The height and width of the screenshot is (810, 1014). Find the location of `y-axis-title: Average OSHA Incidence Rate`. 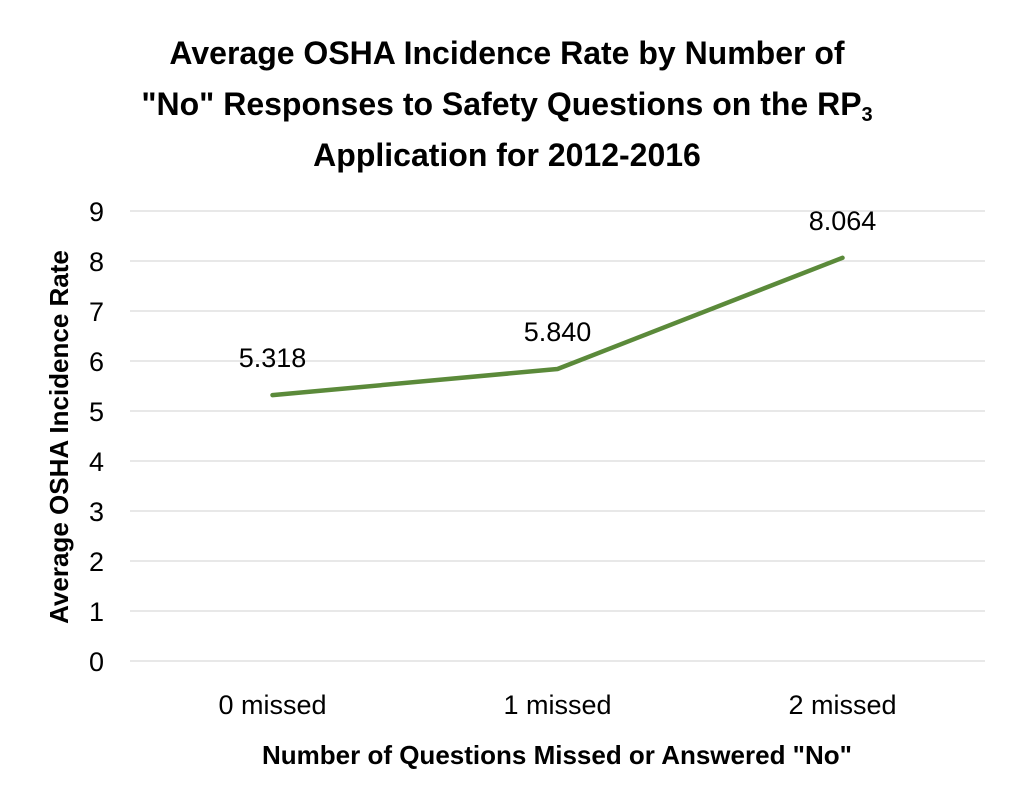

y-axis-title: Average OSHA Incidence Rate is located at coordinates (59, 437).